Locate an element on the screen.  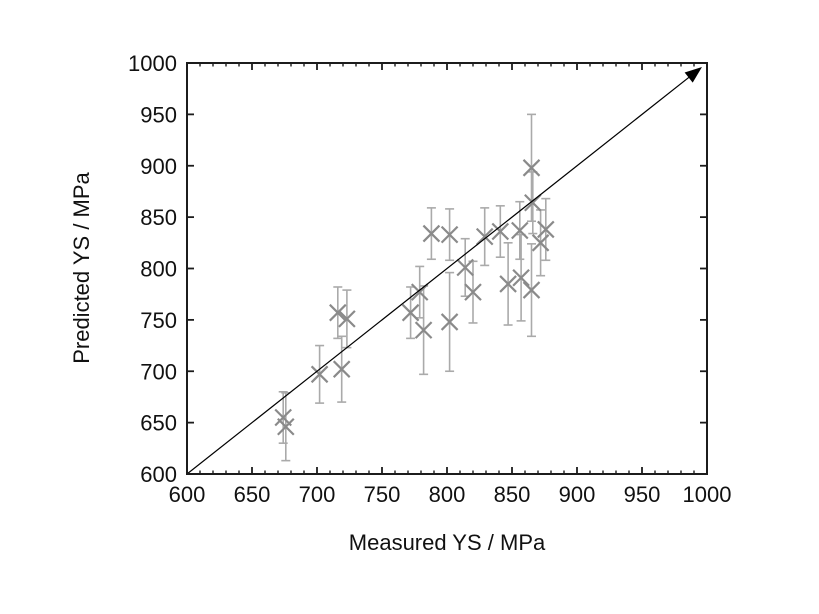
x-tick-label: 700 is located at coordinates (317, 494).